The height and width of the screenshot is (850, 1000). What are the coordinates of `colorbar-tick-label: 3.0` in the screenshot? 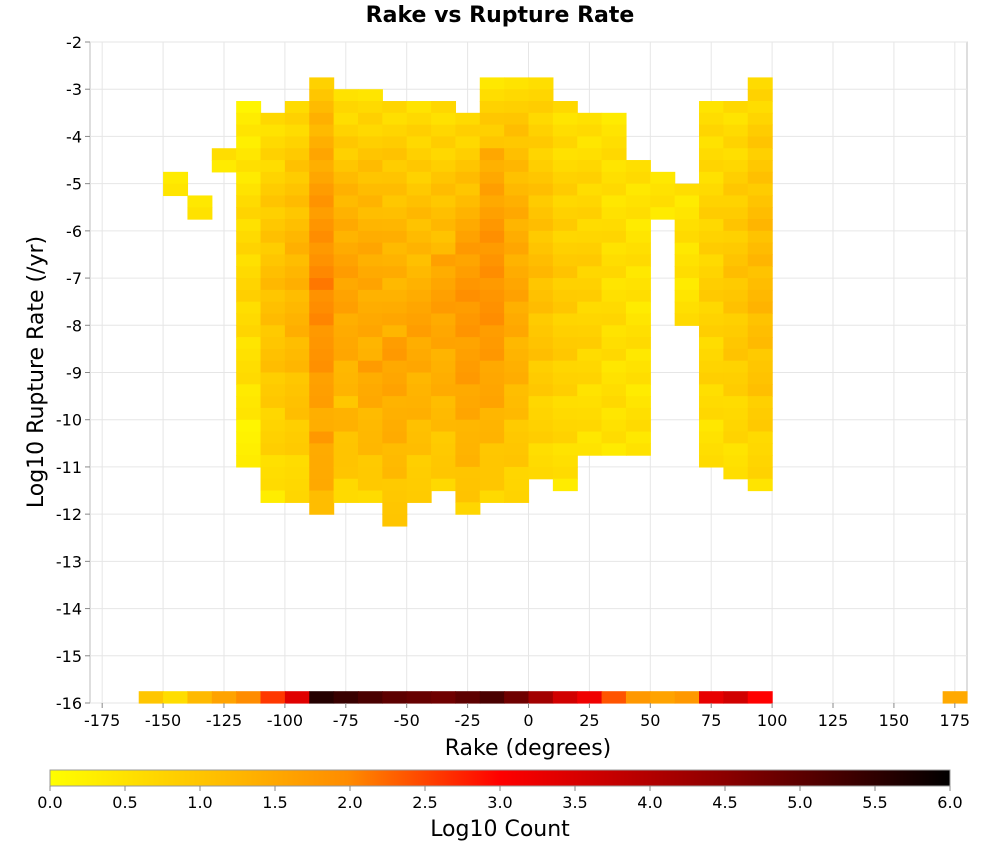 It's located at (499, 802).